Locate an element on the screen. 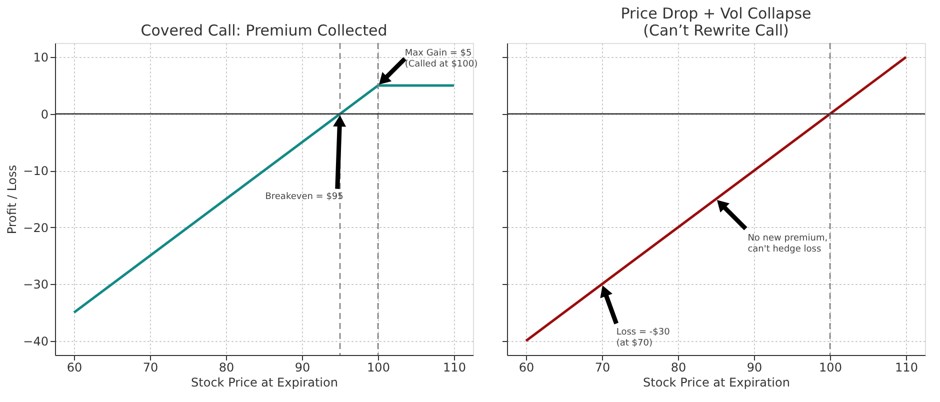 This screenshot has width=940, height=402. annotation: Loss = -$30 (at $70) is located at coordinates (643, 338).